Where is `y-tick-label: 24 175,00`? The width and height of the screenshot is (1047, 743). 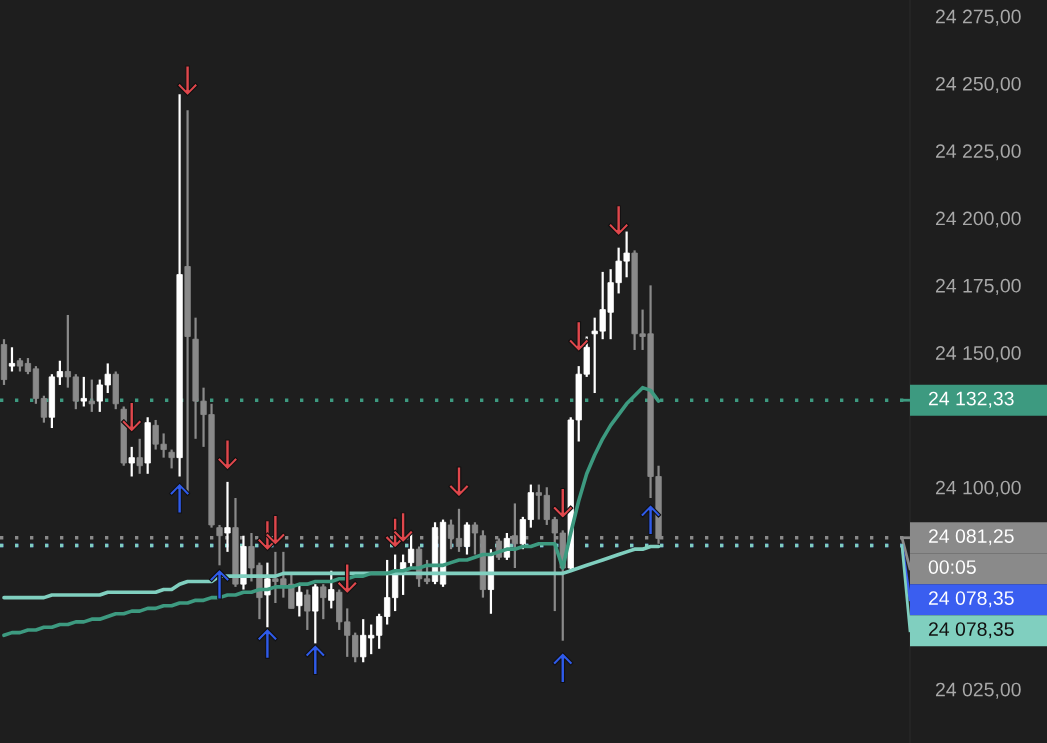
y-tick-label: 24 175,00 is located at coordinates (978, 286).